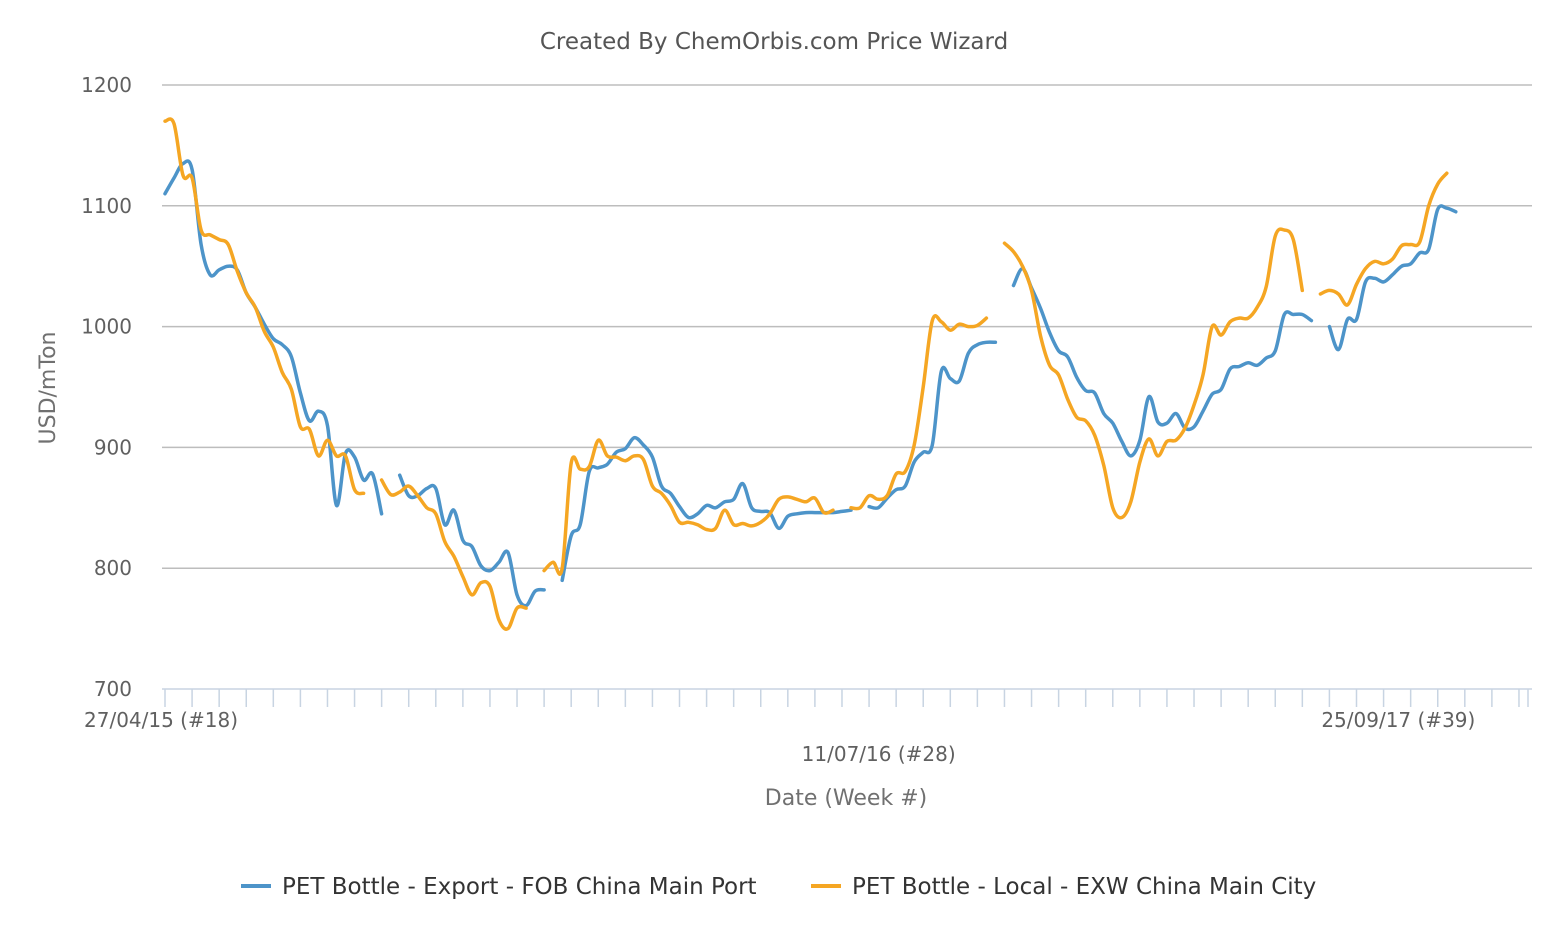  I want to click on chart-title: Created By ChemOrbis.com Price Wizard, so click(774, 42).